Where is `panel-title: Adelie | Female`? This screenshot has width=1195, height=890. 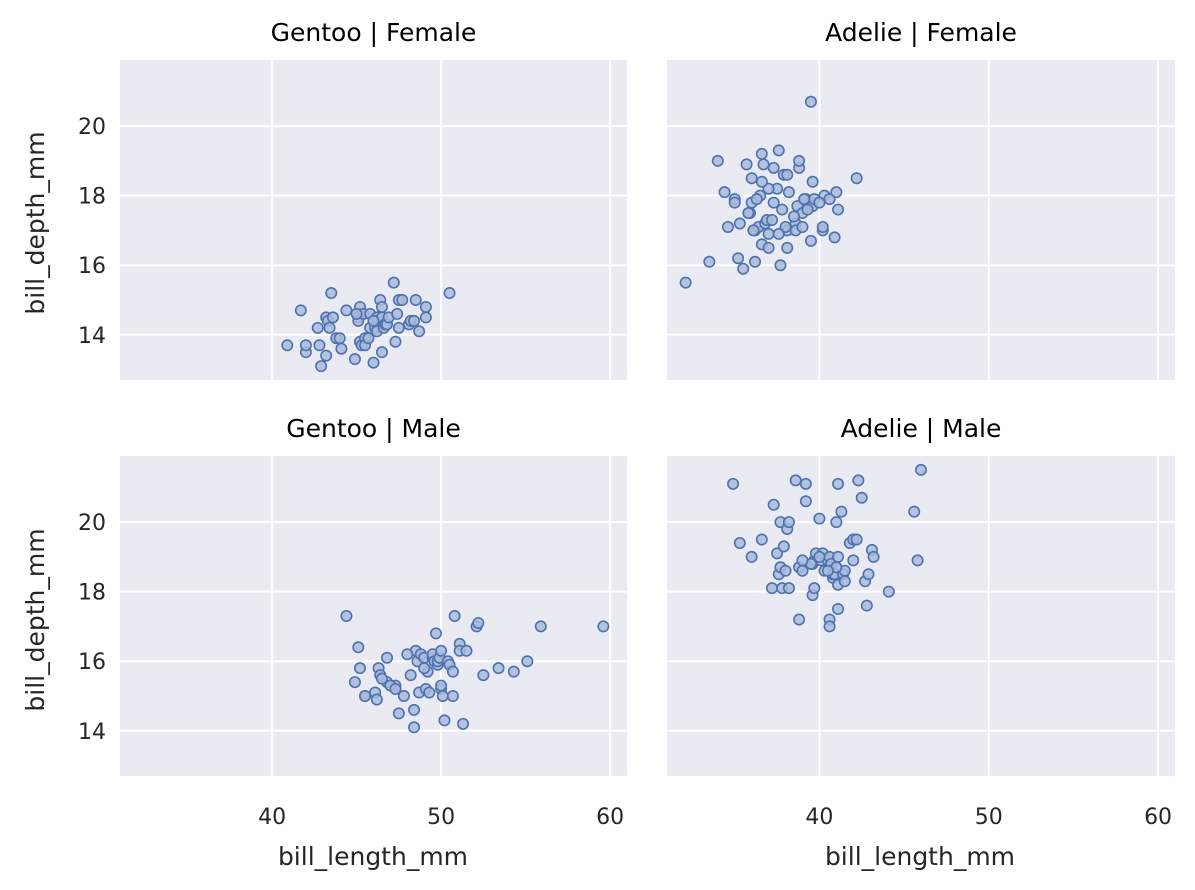 panel-title: Adelie | Female is located at coordinates (921, 32).